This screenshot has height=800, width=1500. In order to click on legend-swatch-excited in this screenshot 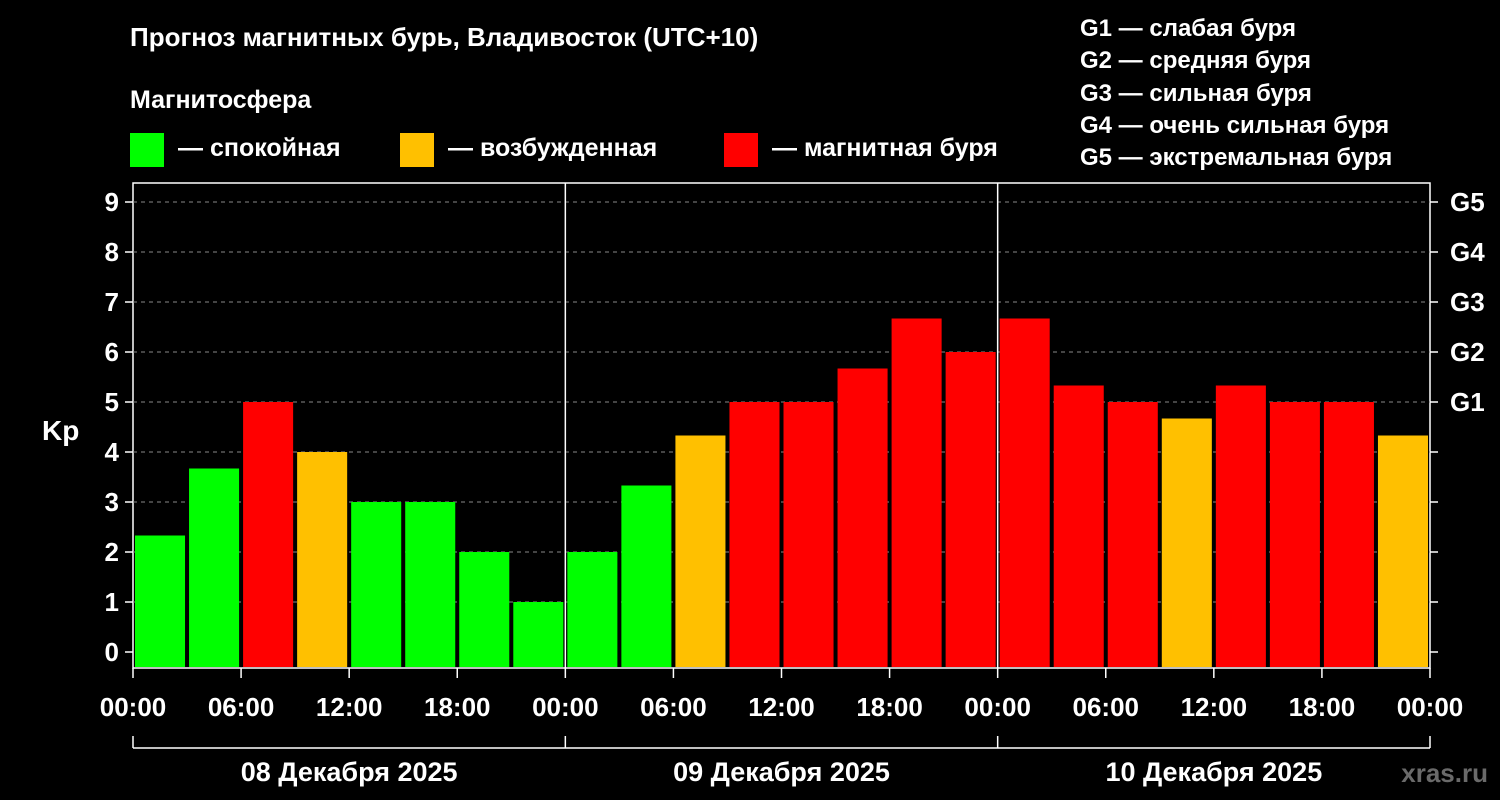, I will do `click(417, 150)`.